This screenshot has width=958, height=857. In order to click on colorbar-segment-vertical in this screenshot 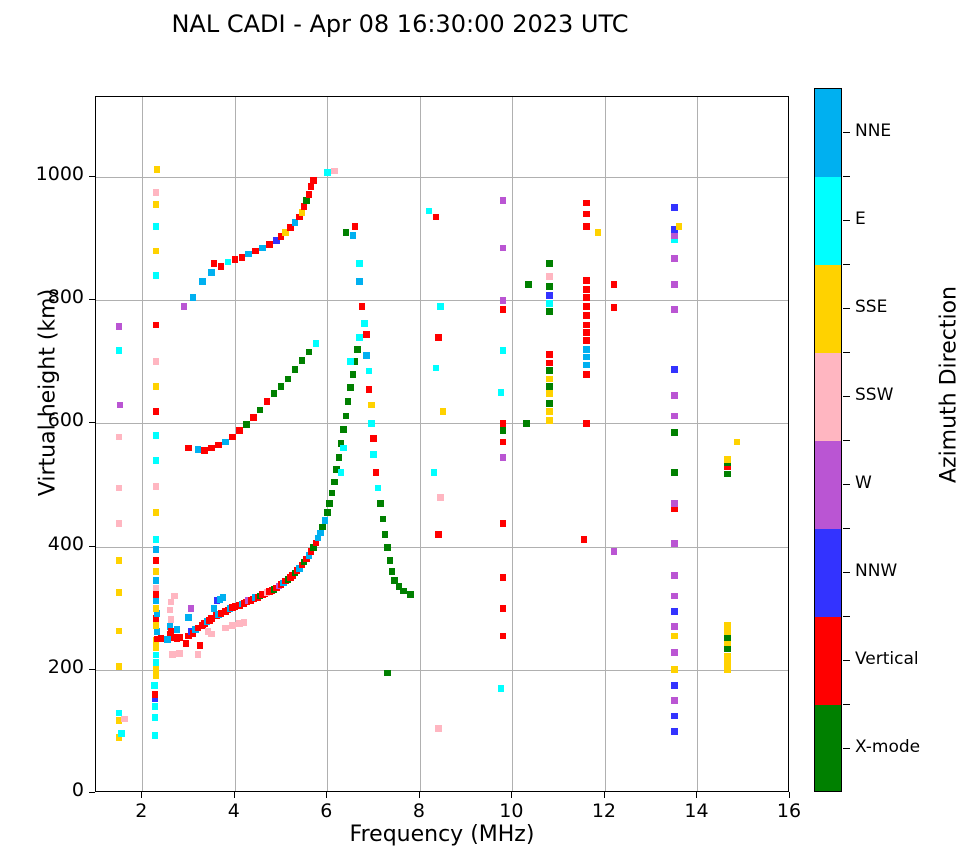, I will do `click(828, 661)`.